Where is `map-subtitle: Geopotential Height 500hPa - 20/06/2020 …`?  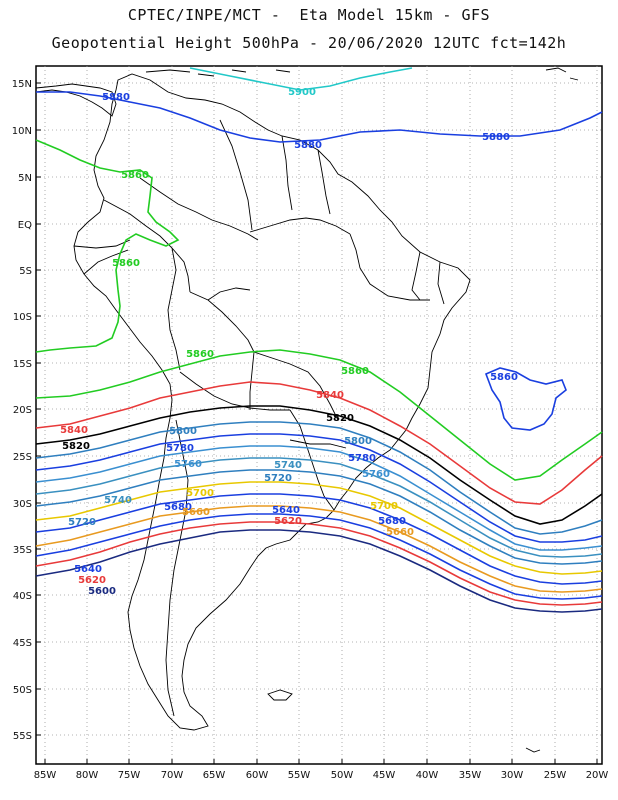
map-subtitle: Geopotential Height 500hPa - 20/06/2020 … is located at coordinates (309, 43).